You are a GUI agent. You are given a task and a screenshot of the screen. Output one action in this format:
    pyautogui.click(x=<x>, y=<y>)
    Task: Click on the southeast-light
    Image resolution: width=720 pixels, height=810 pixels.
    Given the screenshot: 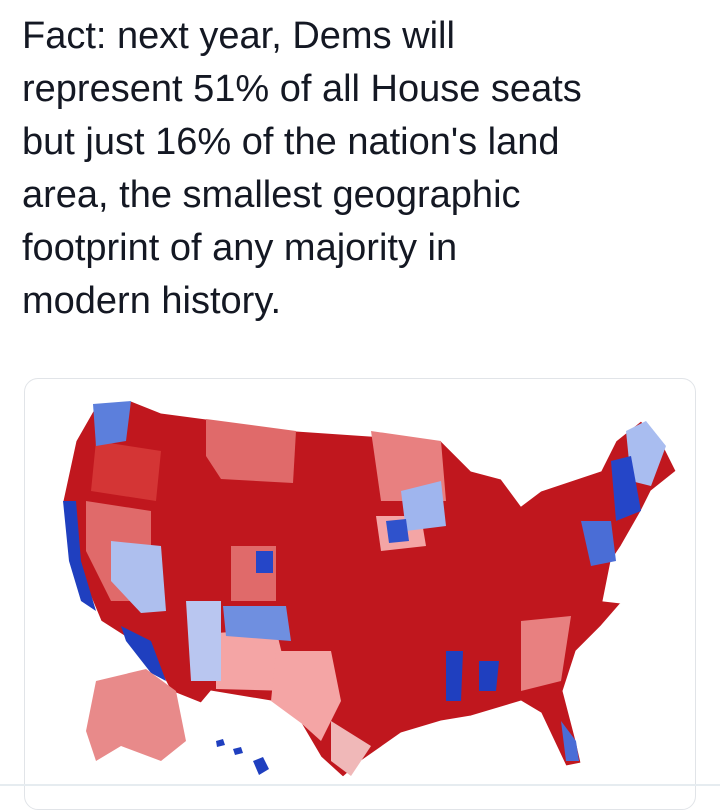 What is the action you would take?
    pyautogui.click(x=546, y=653)
    